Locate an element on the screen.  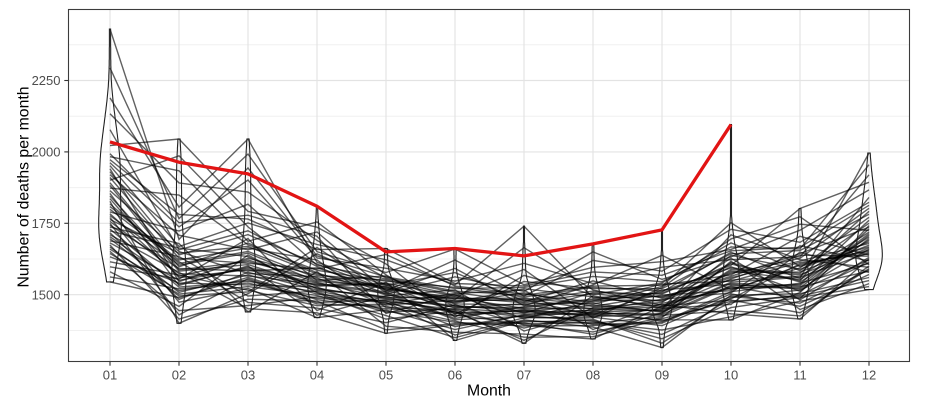
svg-text: Number of deaths per month is located at coordinates (24, 186).